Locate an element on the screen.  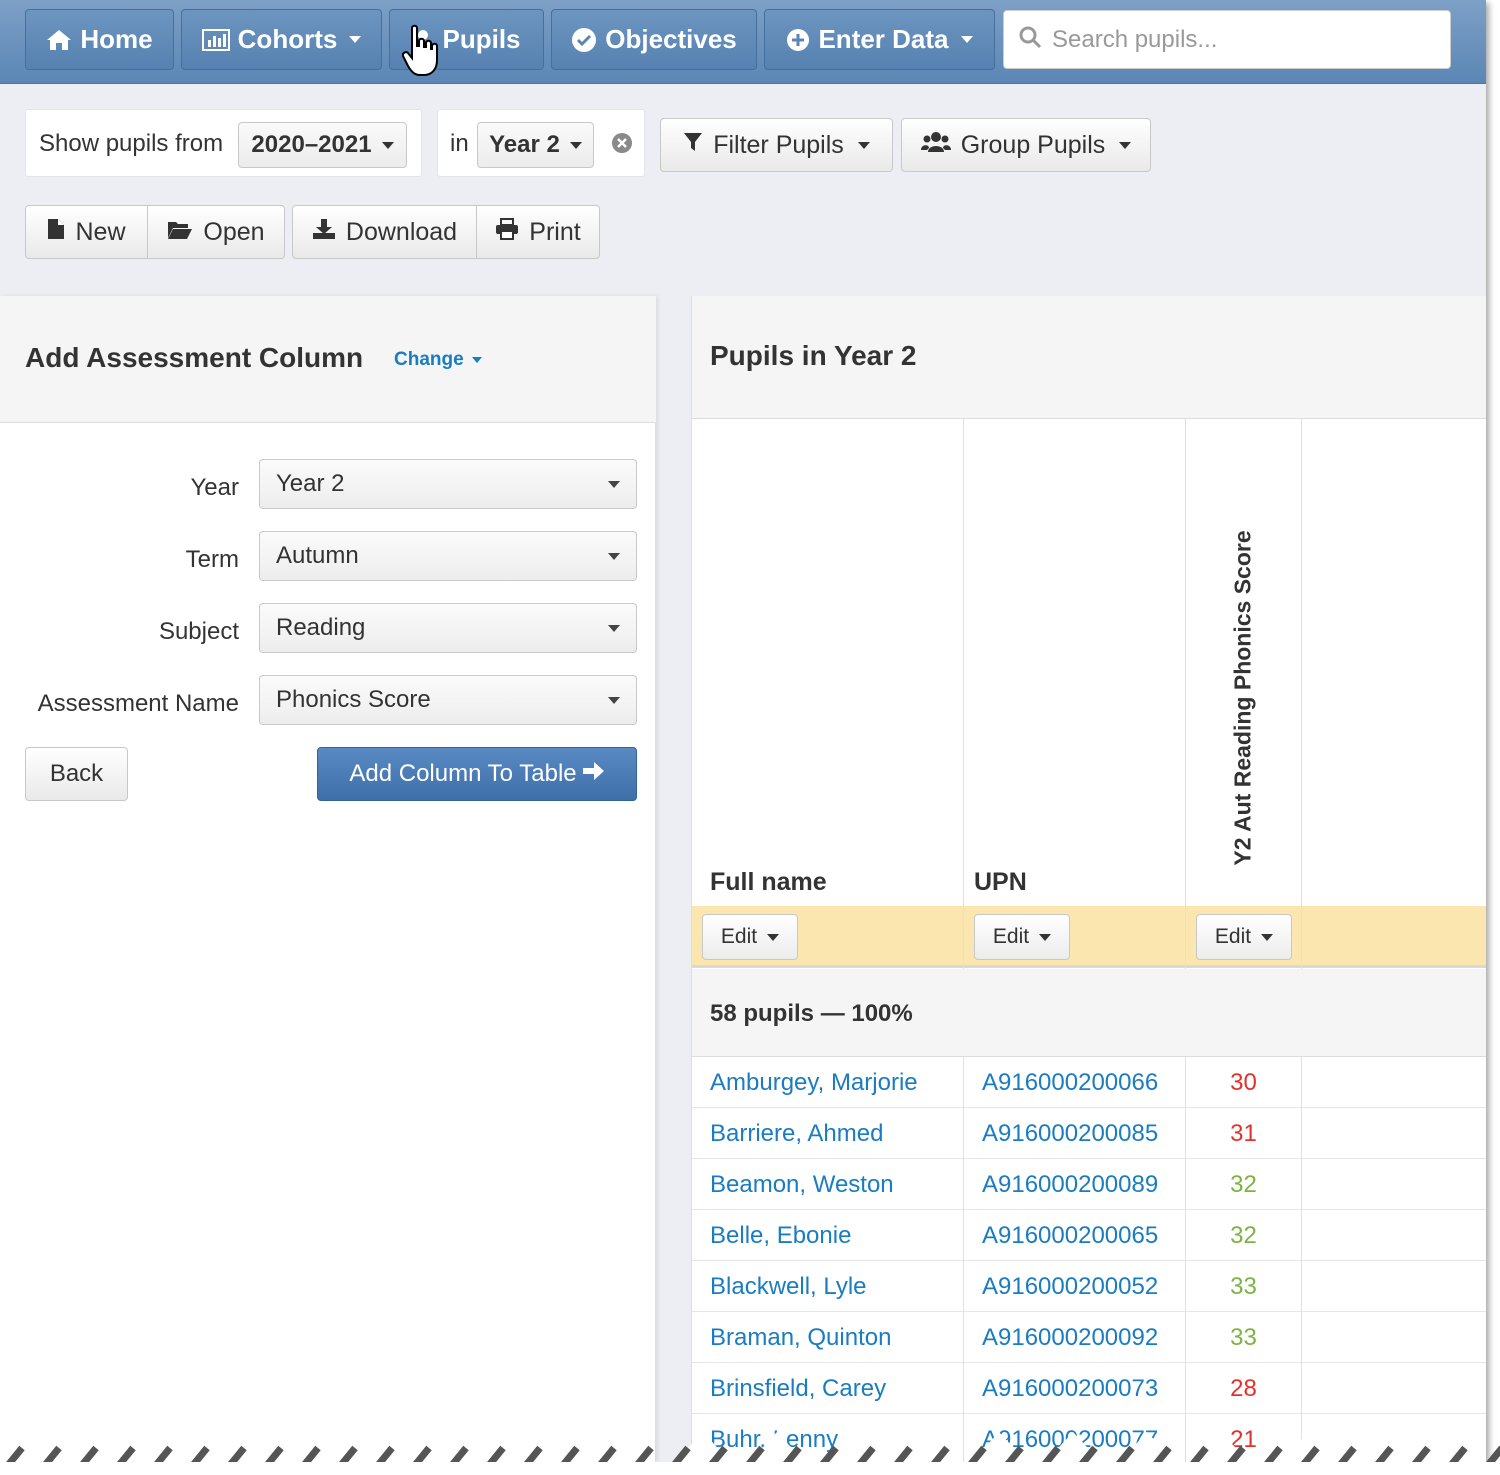
pupil-upn-link: A916000200066 is located at coordinates (1070, 1082).